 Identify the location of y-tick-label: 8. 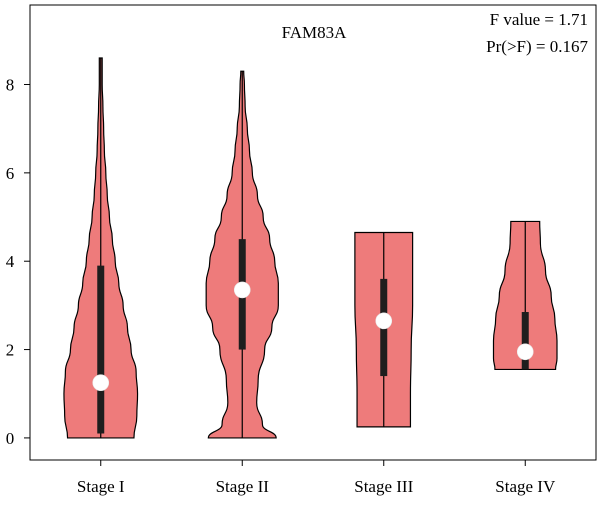
(10, 85).